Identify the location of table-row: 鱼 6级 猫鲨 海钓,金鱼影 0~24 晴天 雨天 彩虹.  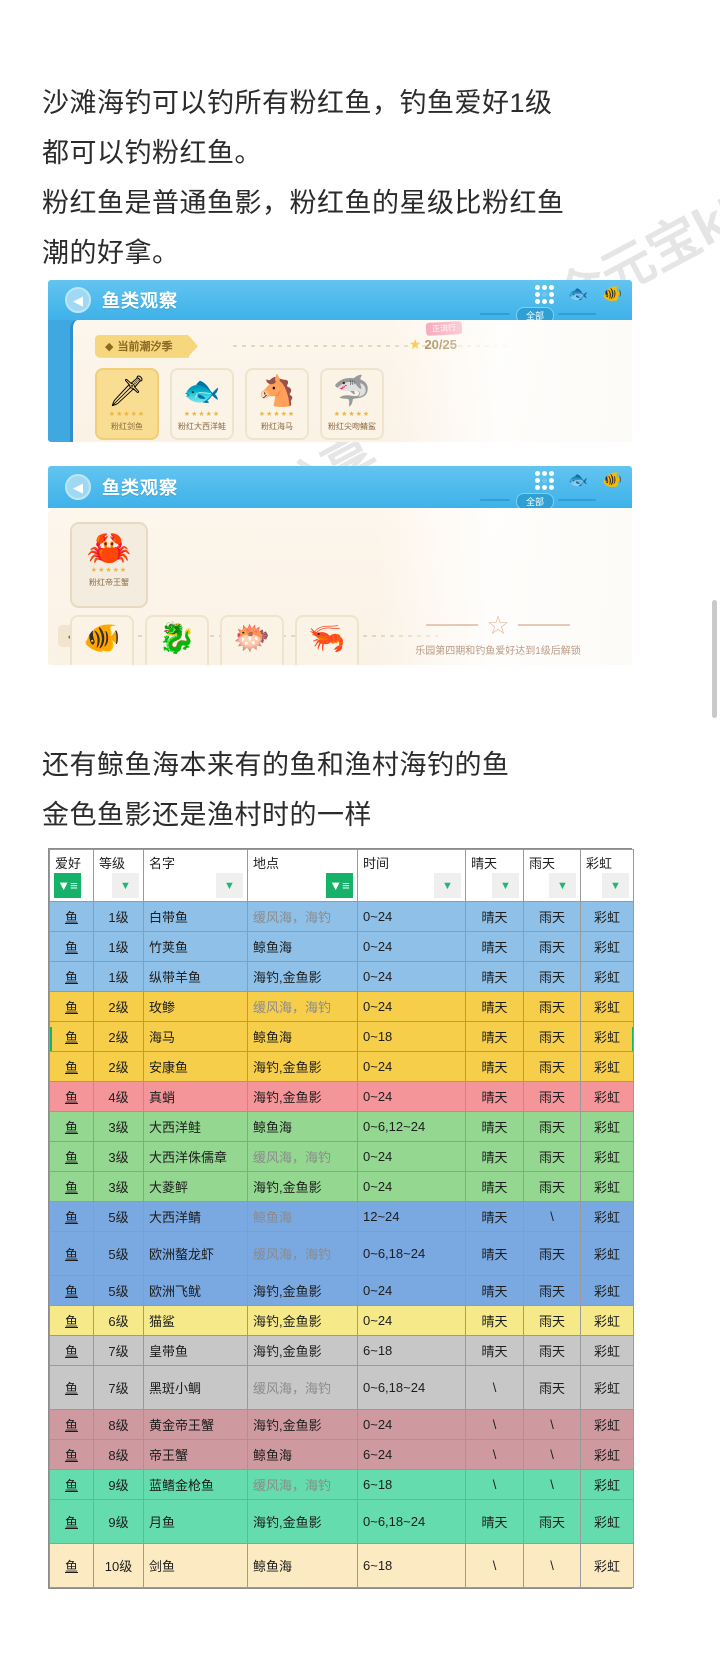
(341, 1320).